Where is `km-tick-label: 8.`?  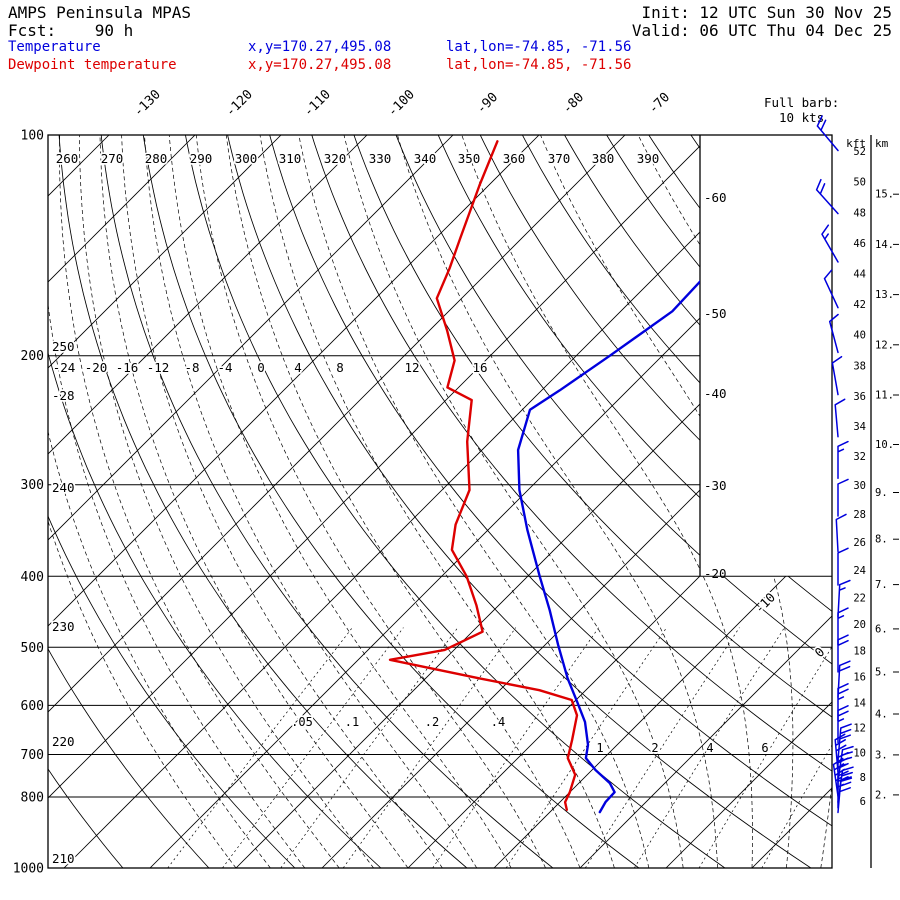
km-tick-label: 8. is located at coordinates (881, 540).